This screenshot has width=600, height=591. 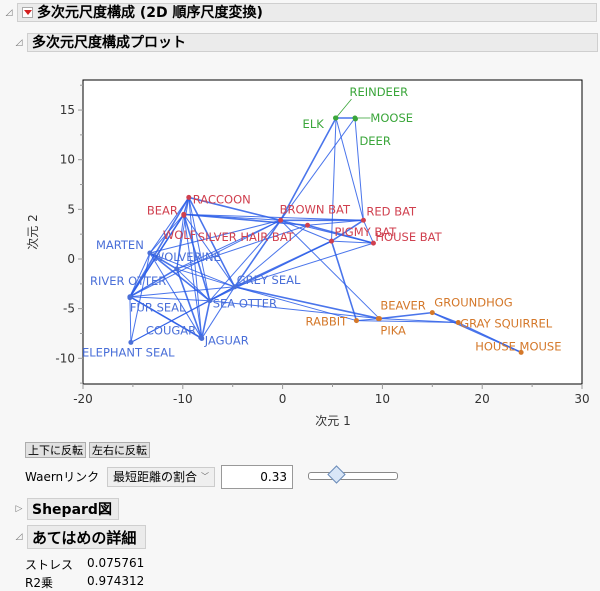 What do you see at coordinates (155, 477) in the screenshot?
I see `waern-method-value: 最短距離の割合` at bounding box center [155, 477].